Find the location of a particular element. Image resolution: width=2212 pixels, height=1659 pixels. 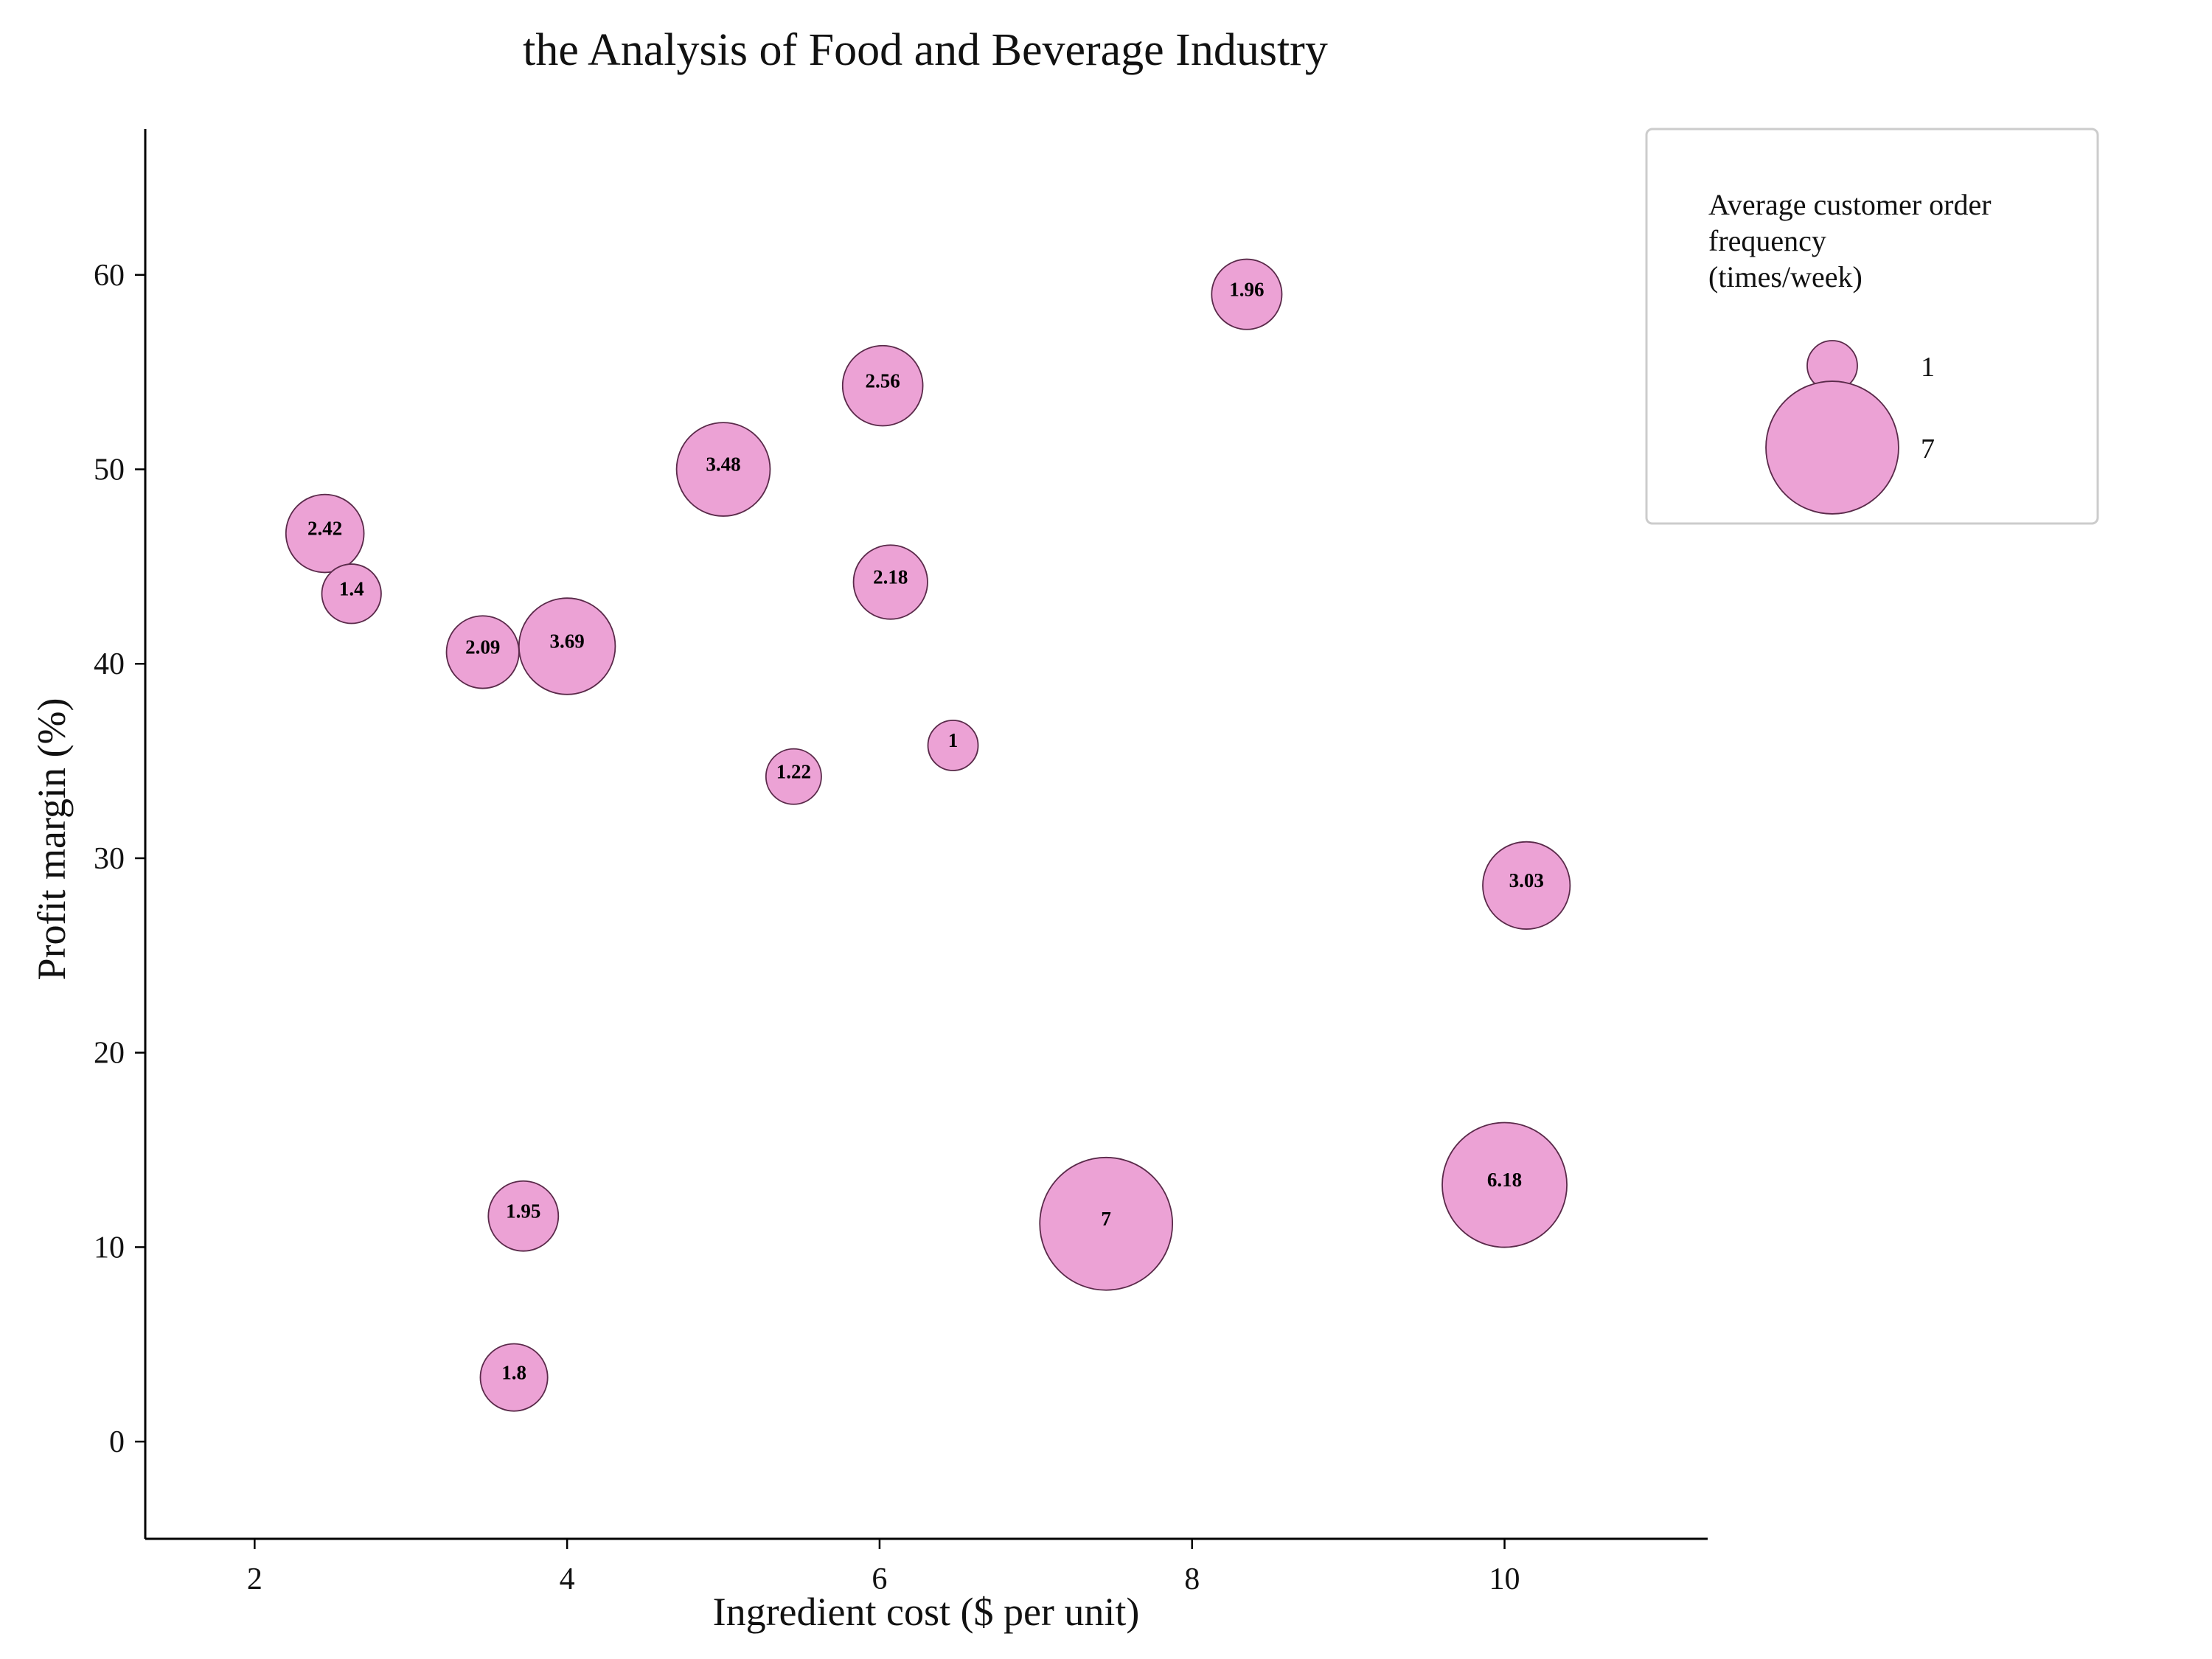

x-tick-label: 4 is located at coordinates (567, 1579).